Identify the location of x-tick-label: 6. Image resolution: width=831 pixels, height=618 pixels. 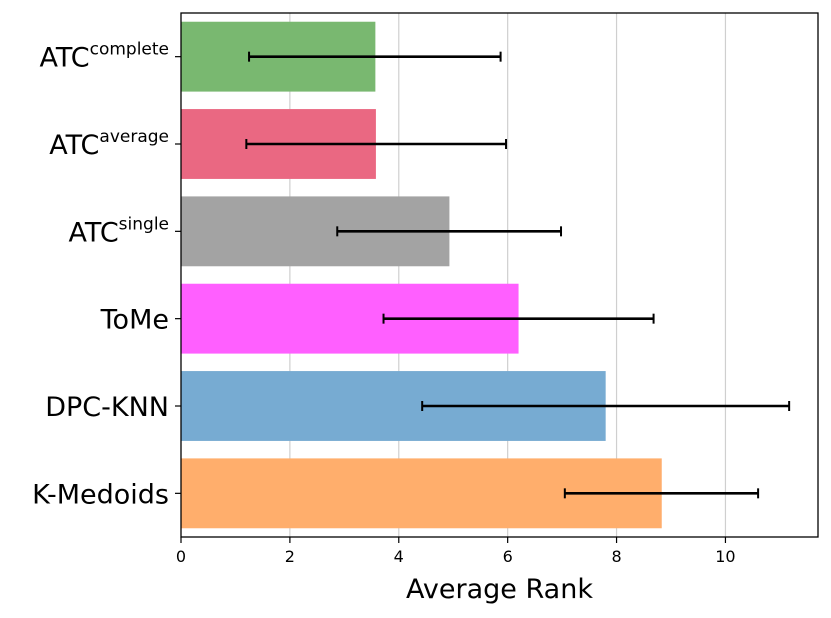
(508, 556).